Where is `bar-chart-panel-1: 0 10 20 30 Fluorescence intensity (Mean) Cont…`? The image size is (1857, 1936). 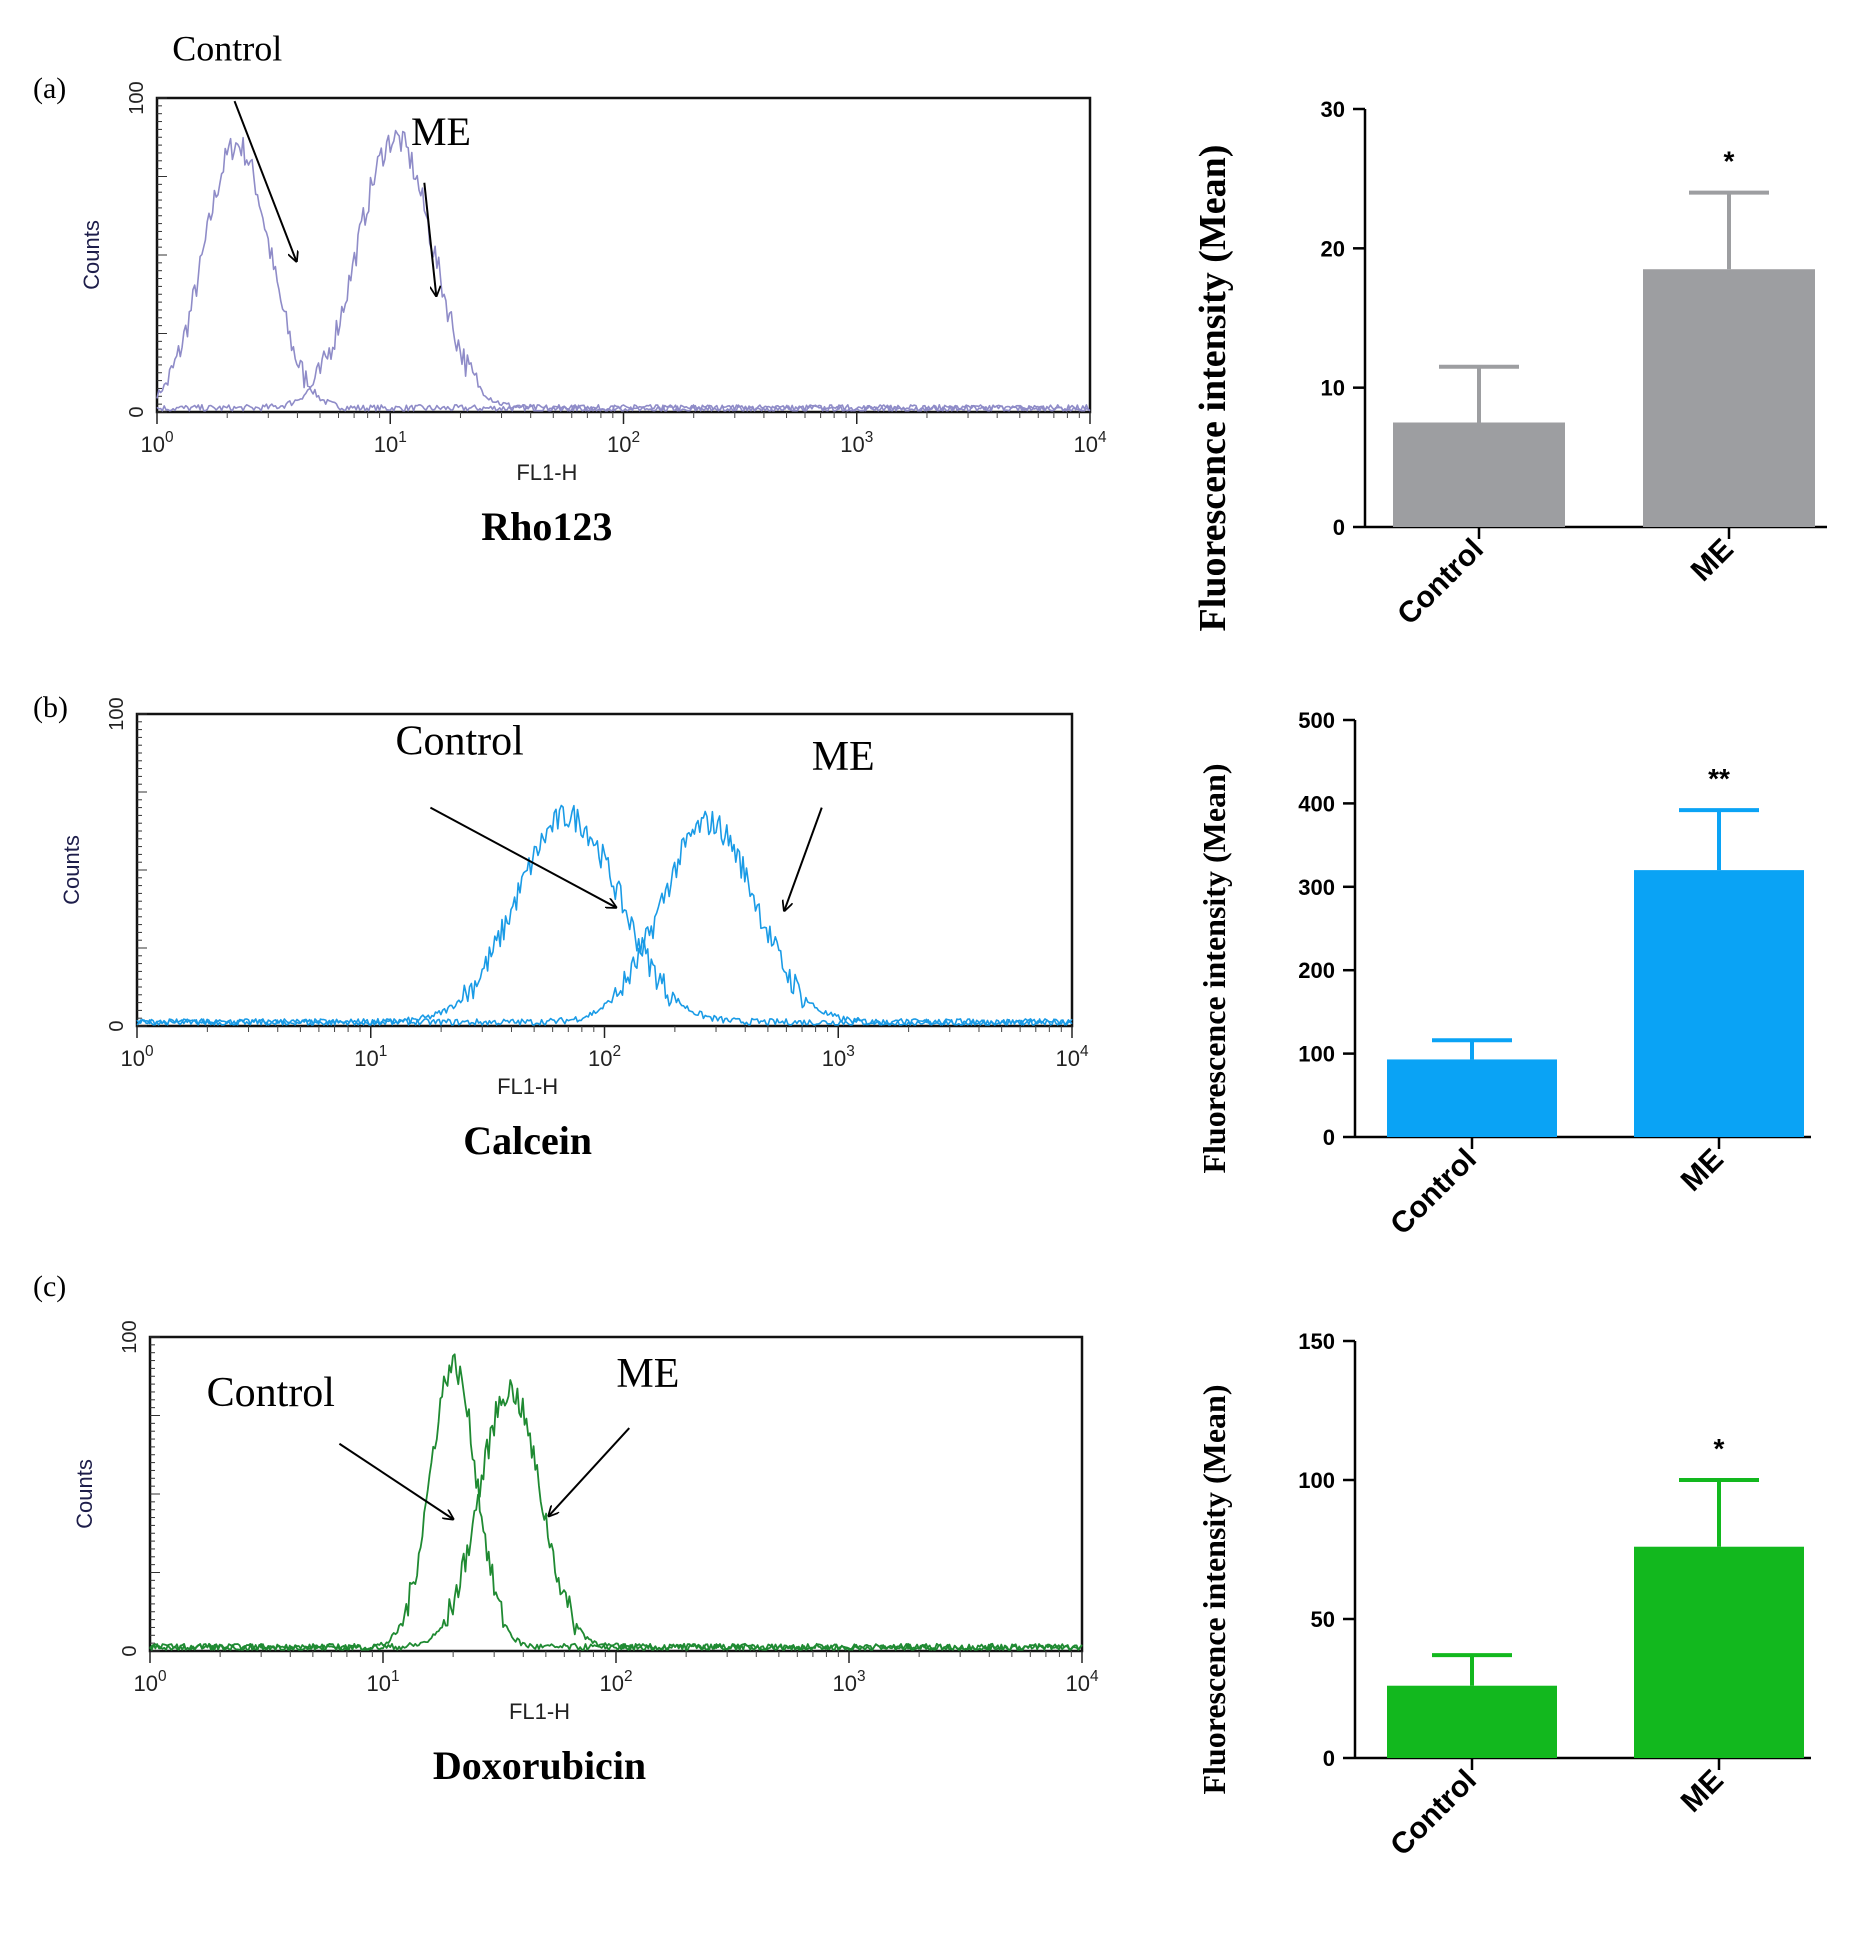 bar-chart-panel-1: 0 10 20 30 Fluorescence intensity (Mean) Cont… is located at coordinates (1509, 364).